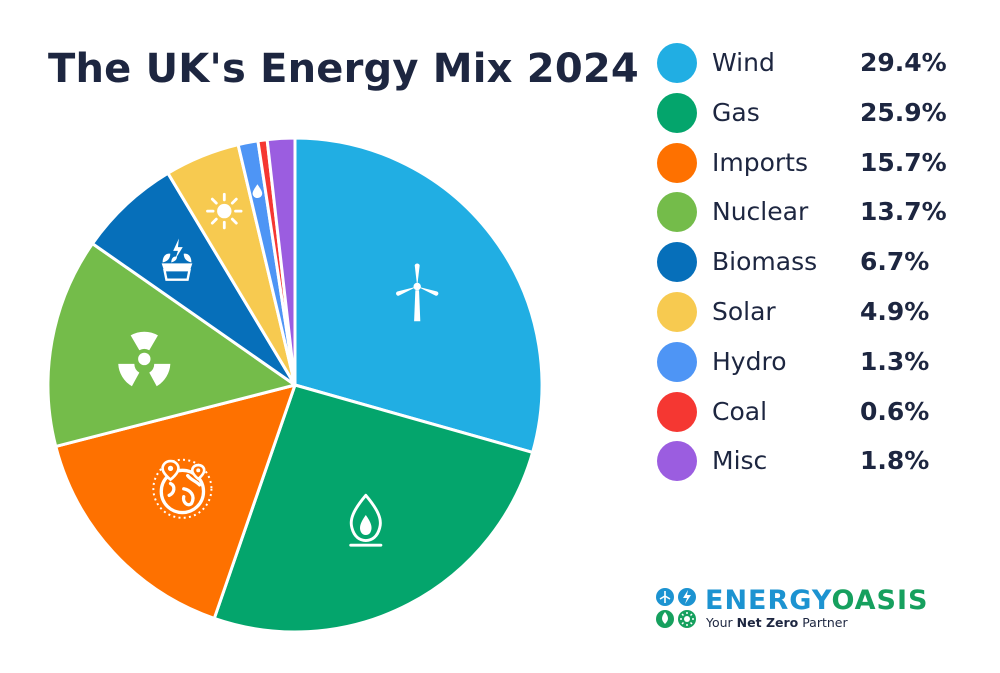 The height and width of the screenshot is (673, 1000). Describe the element at coordinates (177, 259) in the screenshot. I see `biomass-icon` at that location.